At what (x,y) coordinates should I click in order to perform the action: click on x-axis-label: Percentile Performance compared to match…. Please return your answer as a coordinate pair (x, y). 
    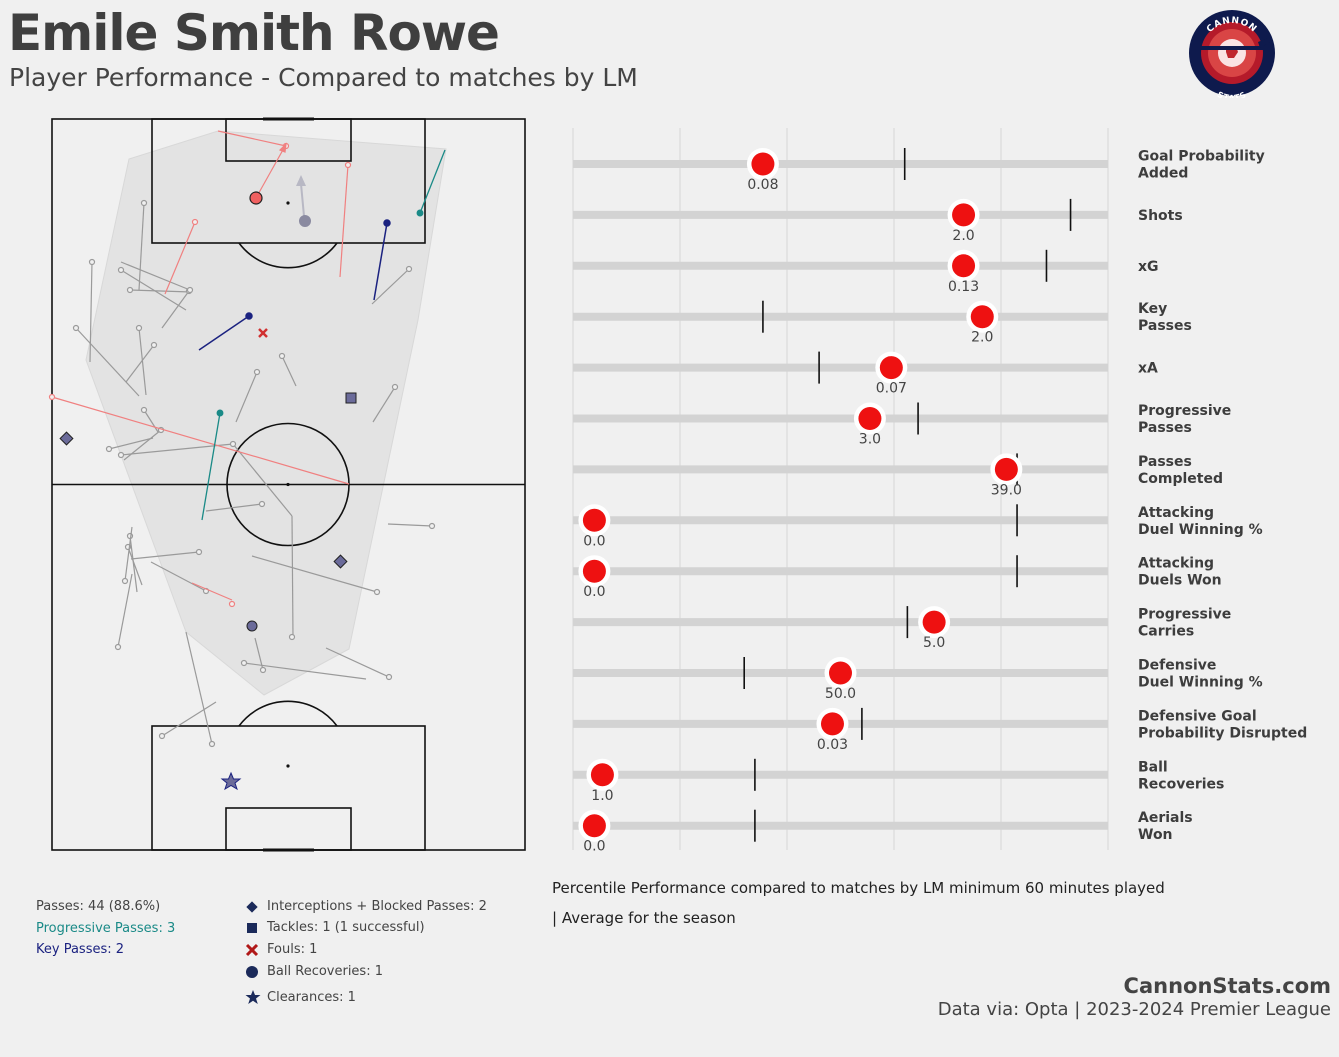
    Looking at the image, I should click on (858, 888).